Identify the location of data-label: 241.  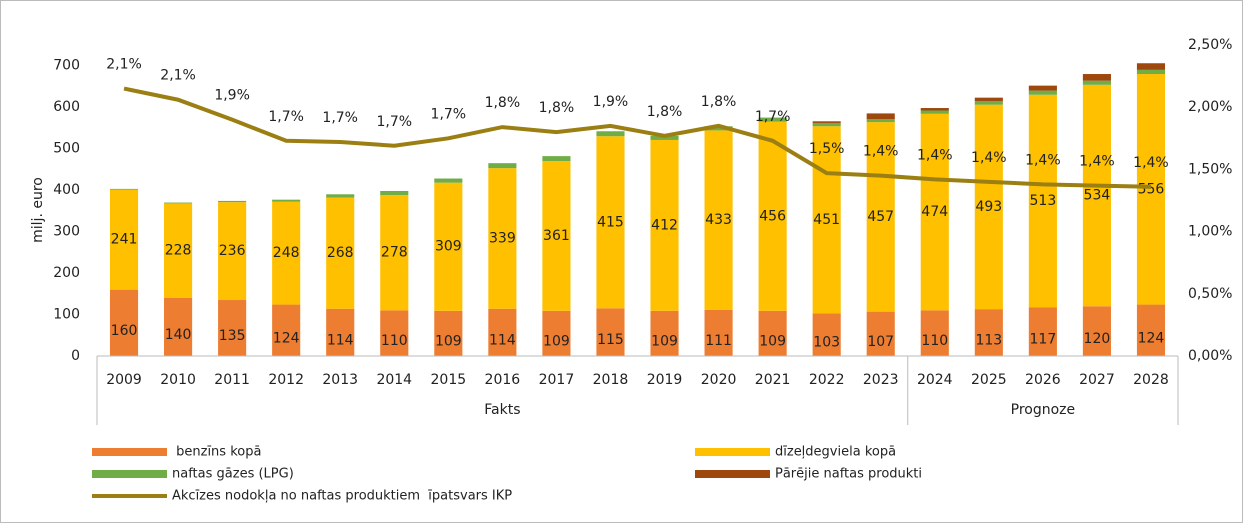
(124, 240).